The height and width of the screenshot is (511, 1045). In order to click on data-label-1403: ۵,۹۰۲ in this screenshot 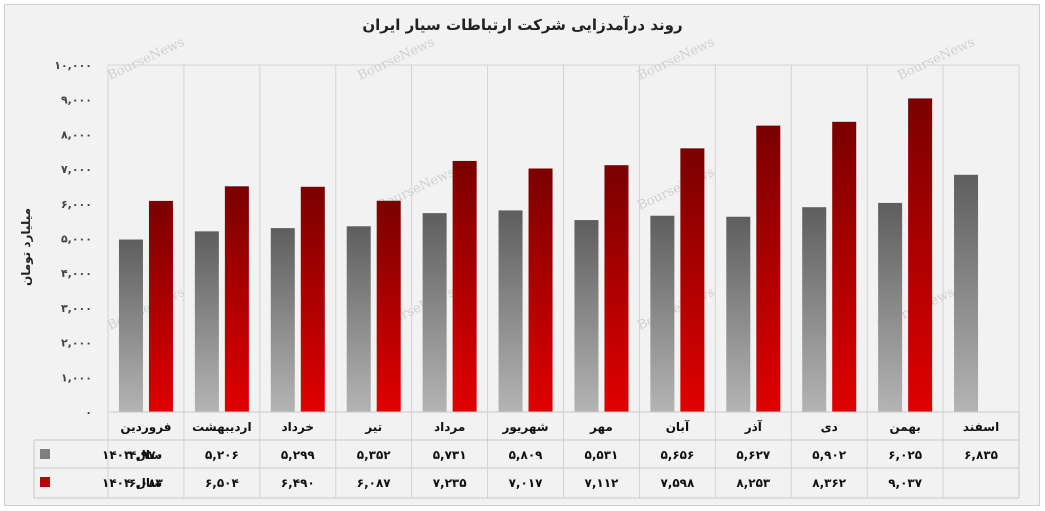, I will do `click(829, 455)`.